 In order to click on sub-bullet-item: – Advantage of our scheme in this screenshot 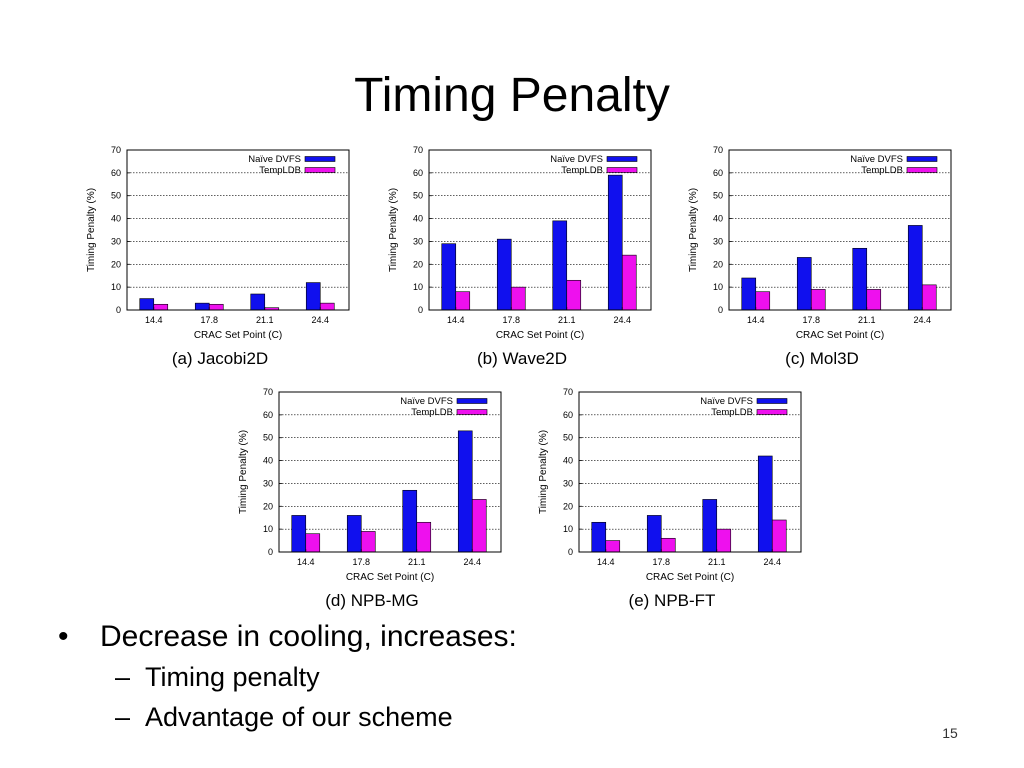, I will do `click(436, 717)`.